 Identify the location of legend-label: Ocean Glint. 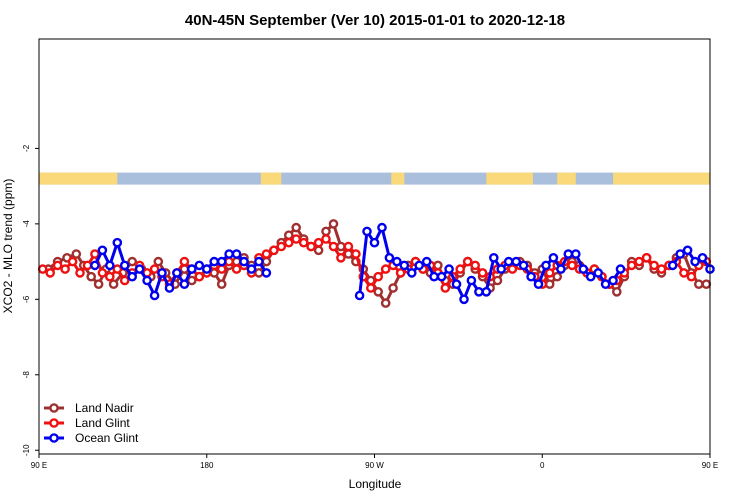
(107, 438).